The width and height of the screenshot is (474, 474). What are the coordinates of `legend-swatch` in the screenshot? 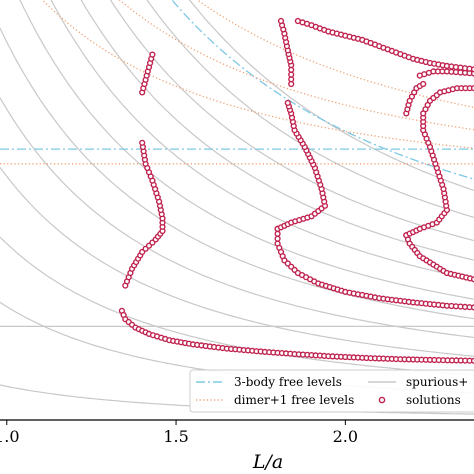 It's located at (382, 400).